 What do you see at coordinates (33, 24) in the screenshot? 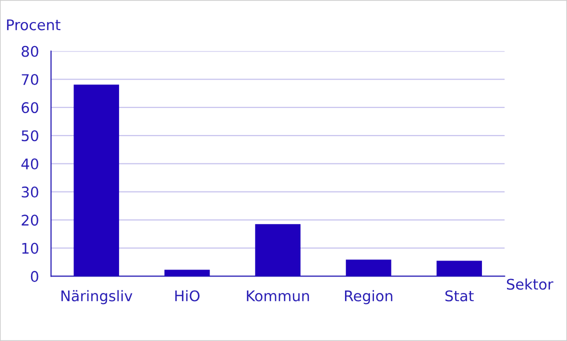
I see `y-axis-title: Procent` at bounding box center [33, 24].